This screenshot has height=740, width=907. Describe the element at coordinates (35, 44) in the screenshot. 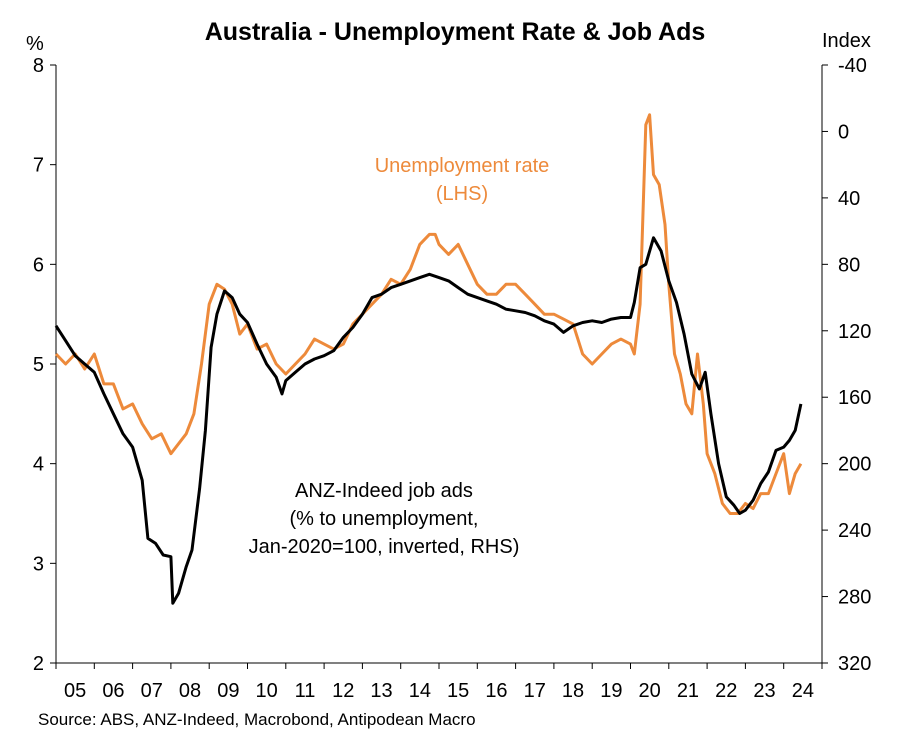

I see `left-axis-unit: %` at that location.